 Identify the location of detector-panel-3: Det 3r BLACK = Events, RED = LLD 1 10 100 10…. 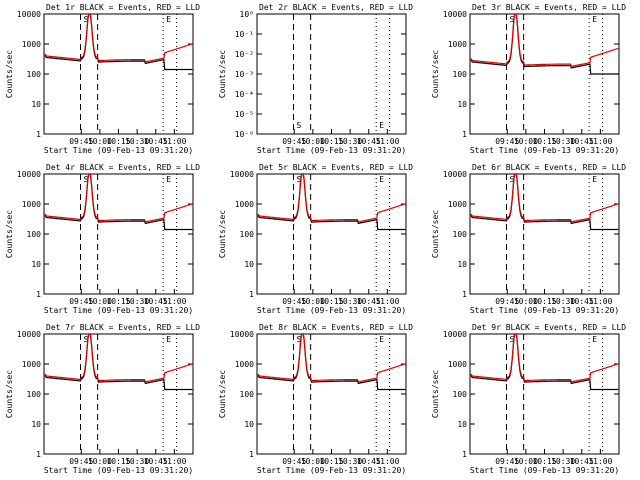
(528, 79).